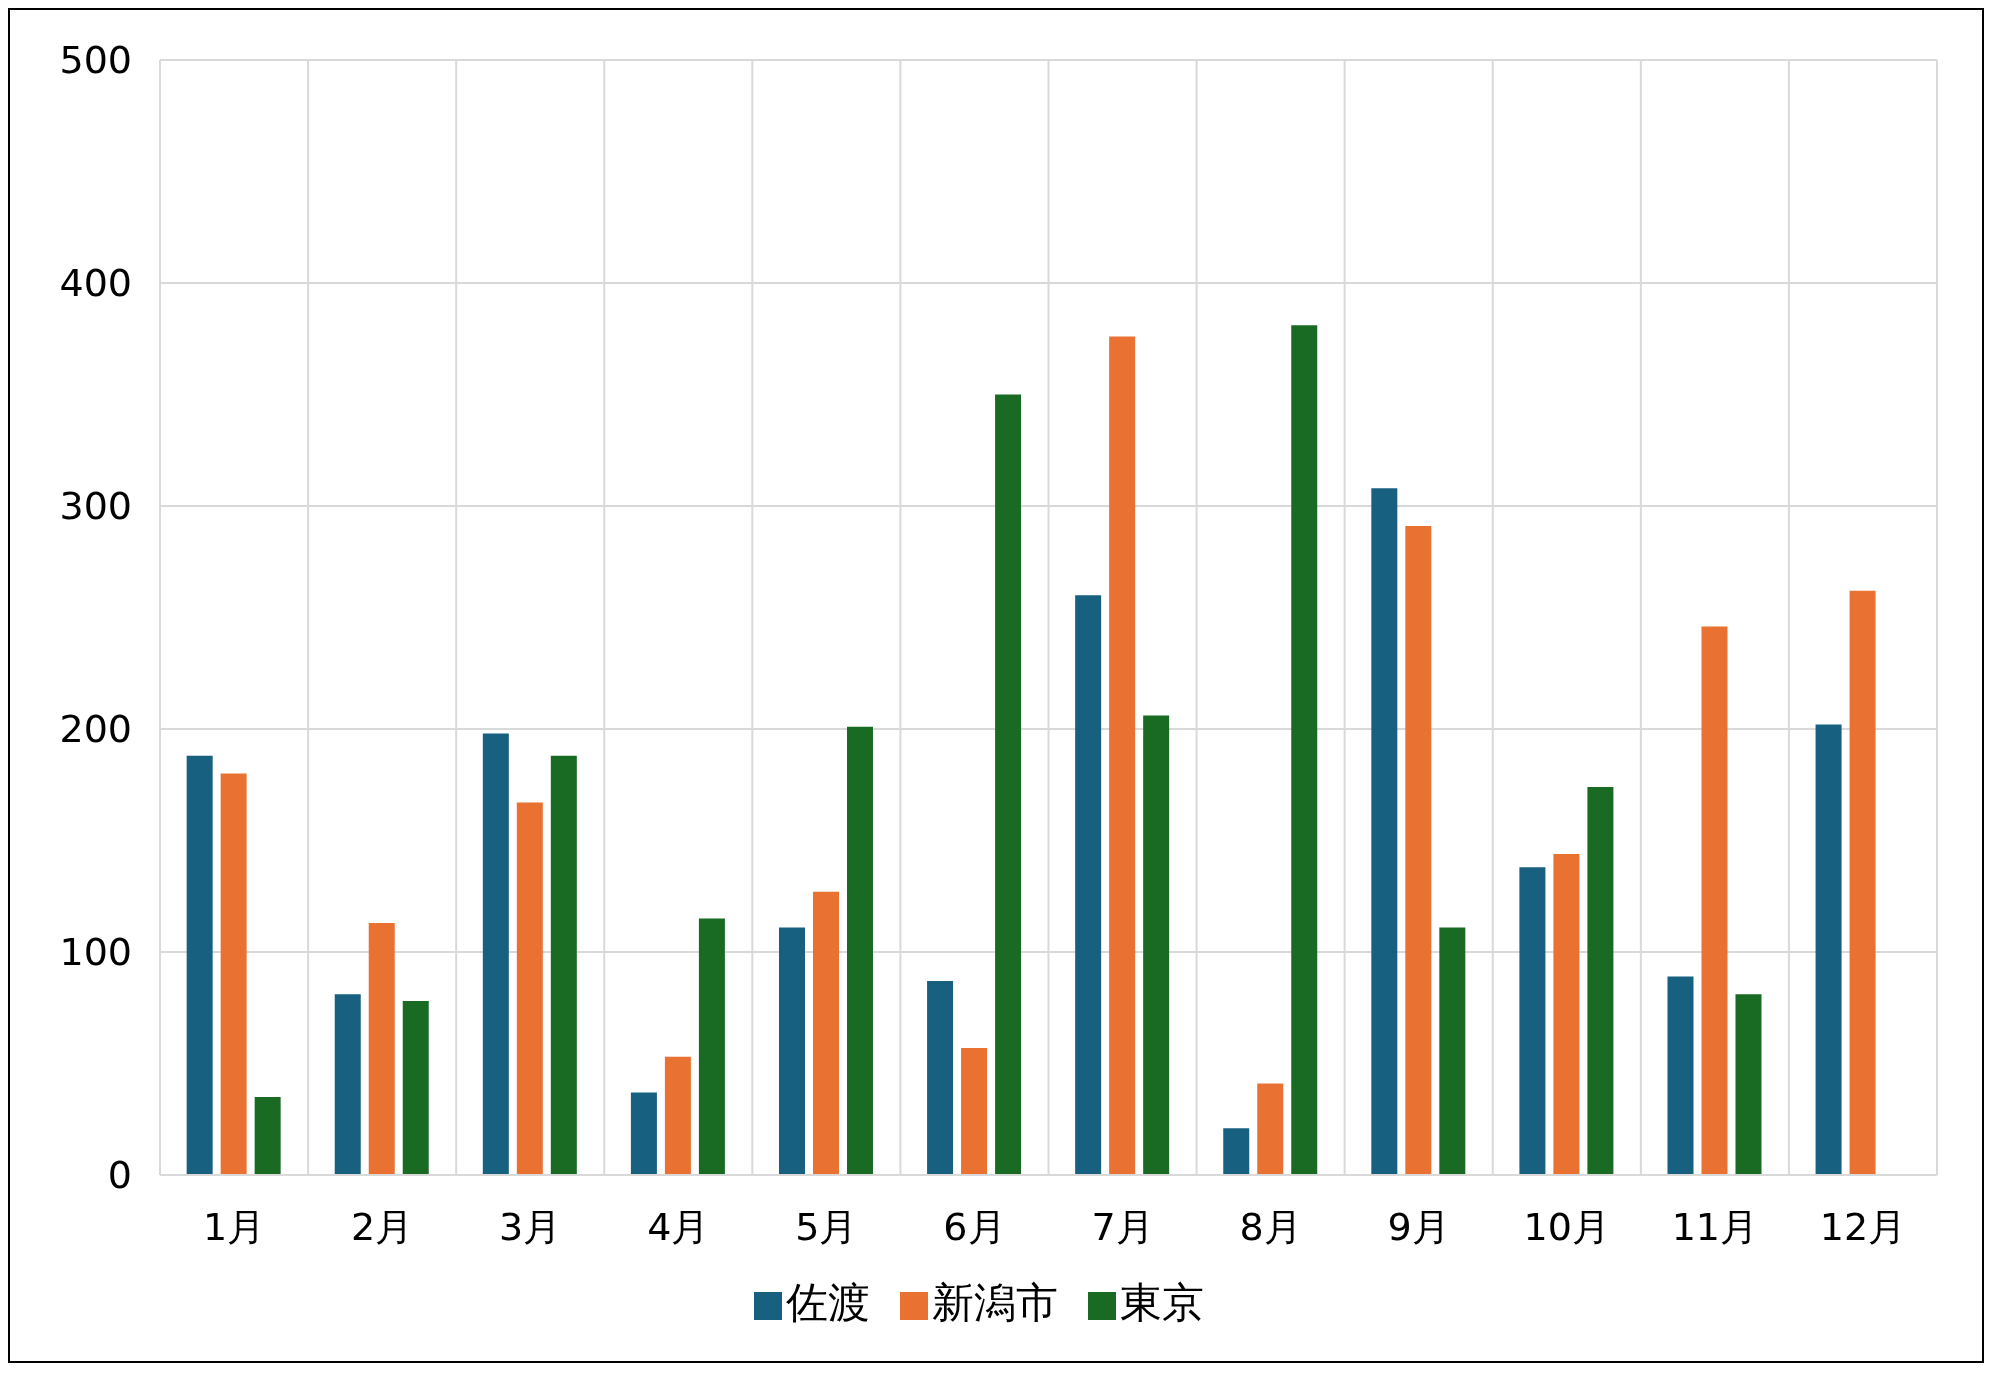 The height and width of the screenshot is (1375, 1996). What do you see at coordinates (1715, 1226) in the screenshot?
I see `x-tick-label: 11月` at bounding box center [1715, 1226].